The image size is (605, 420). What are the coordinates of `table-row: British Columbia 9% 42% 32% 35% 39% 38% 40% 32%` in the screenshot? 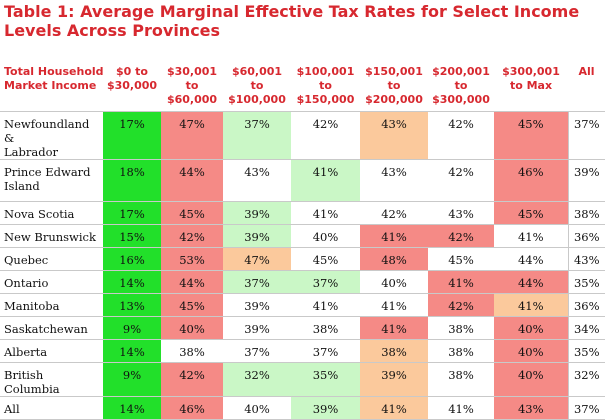 It's located at (302, 379).